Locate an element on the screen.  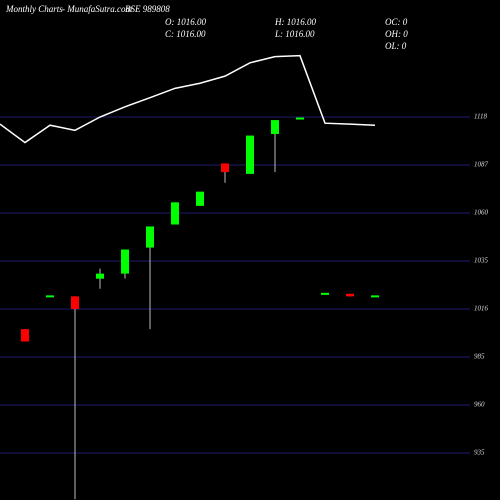
y-tick-label: 960 is located at coordinates (479, 405).